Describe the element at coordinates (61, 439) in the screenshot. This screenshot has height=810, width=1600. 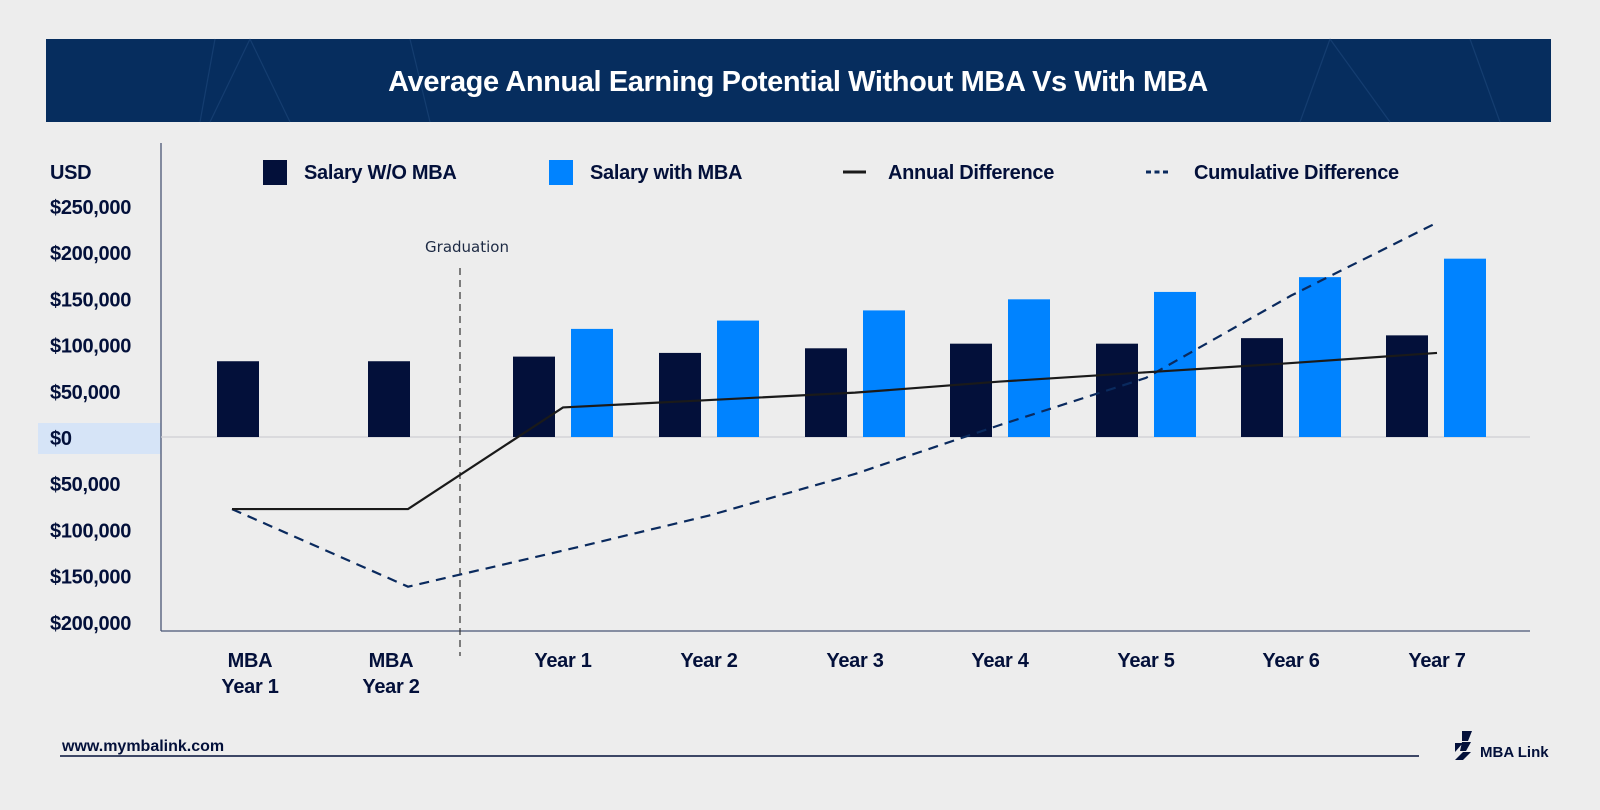
I see `y-tick-label: $0` at that location.